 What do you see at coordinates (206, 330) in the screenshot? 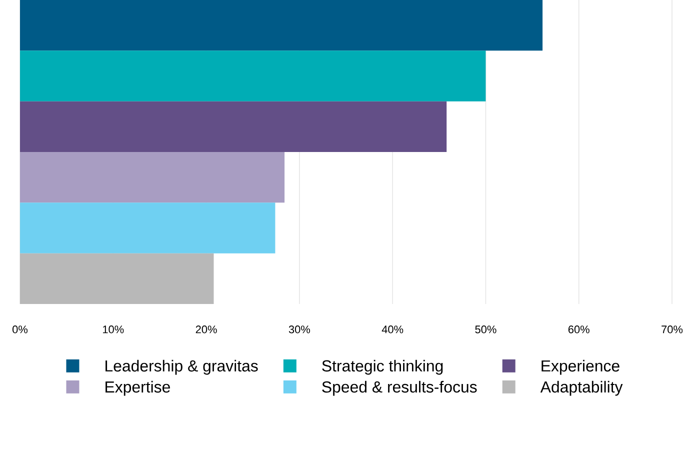
I see `x-tick-label: 20%` at bounding box center [206, 330].